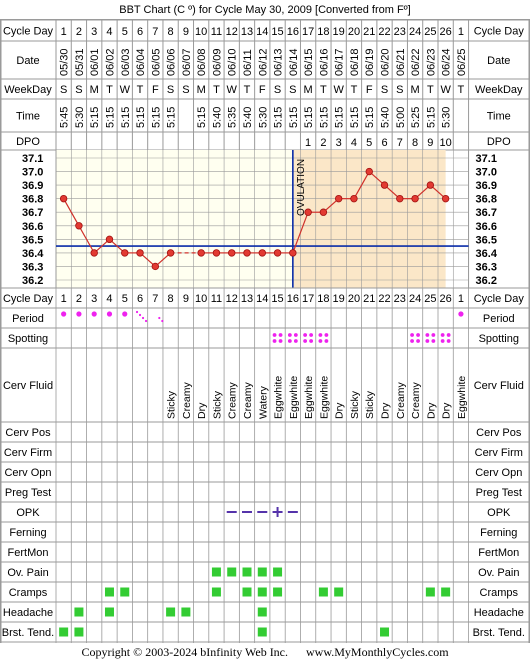 Image resolution: width=530 pixels, height=662 pixels. What do you see at coordinates (94, 32) in the screenshot?
I see `cycle-day-cell: 3` at bounding box center [94, 32].